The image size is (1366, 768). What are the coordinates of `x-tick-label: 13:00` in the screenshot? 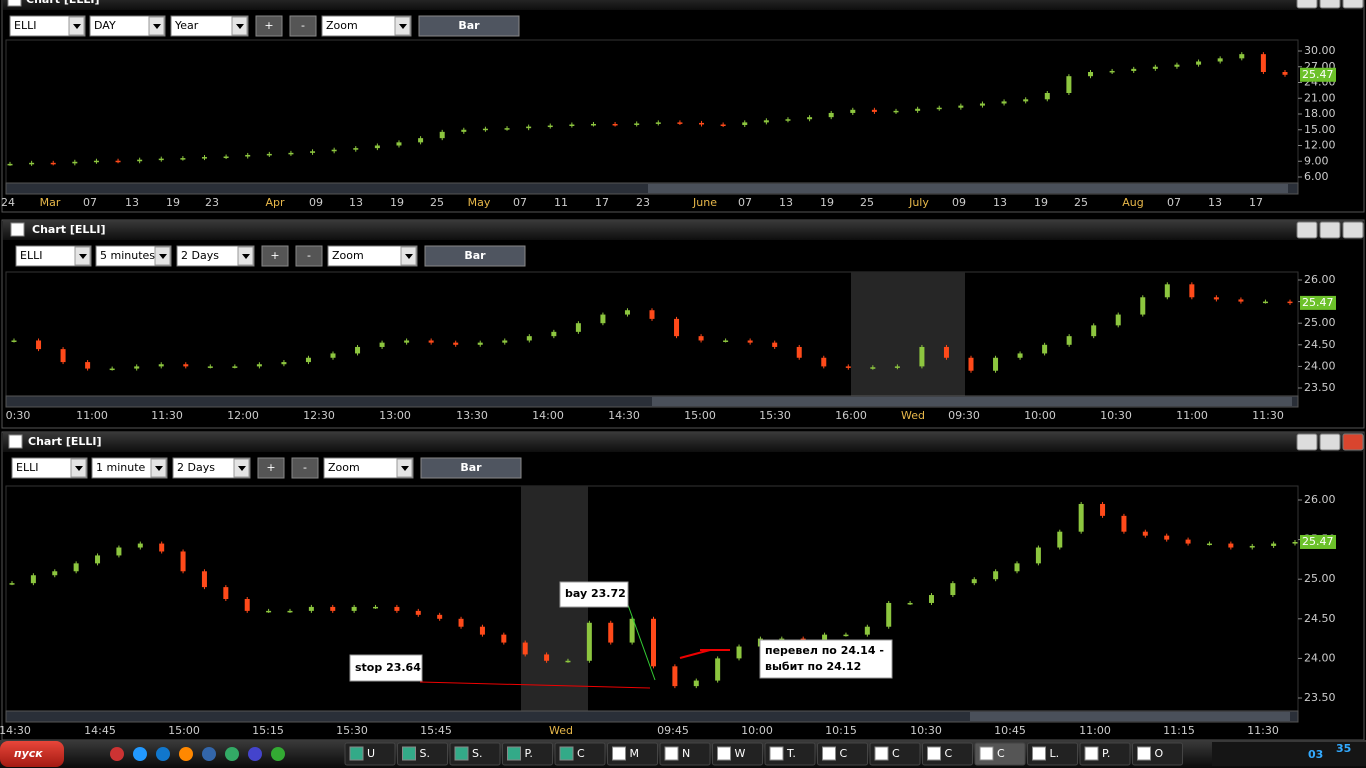 It's located at (395, 415).